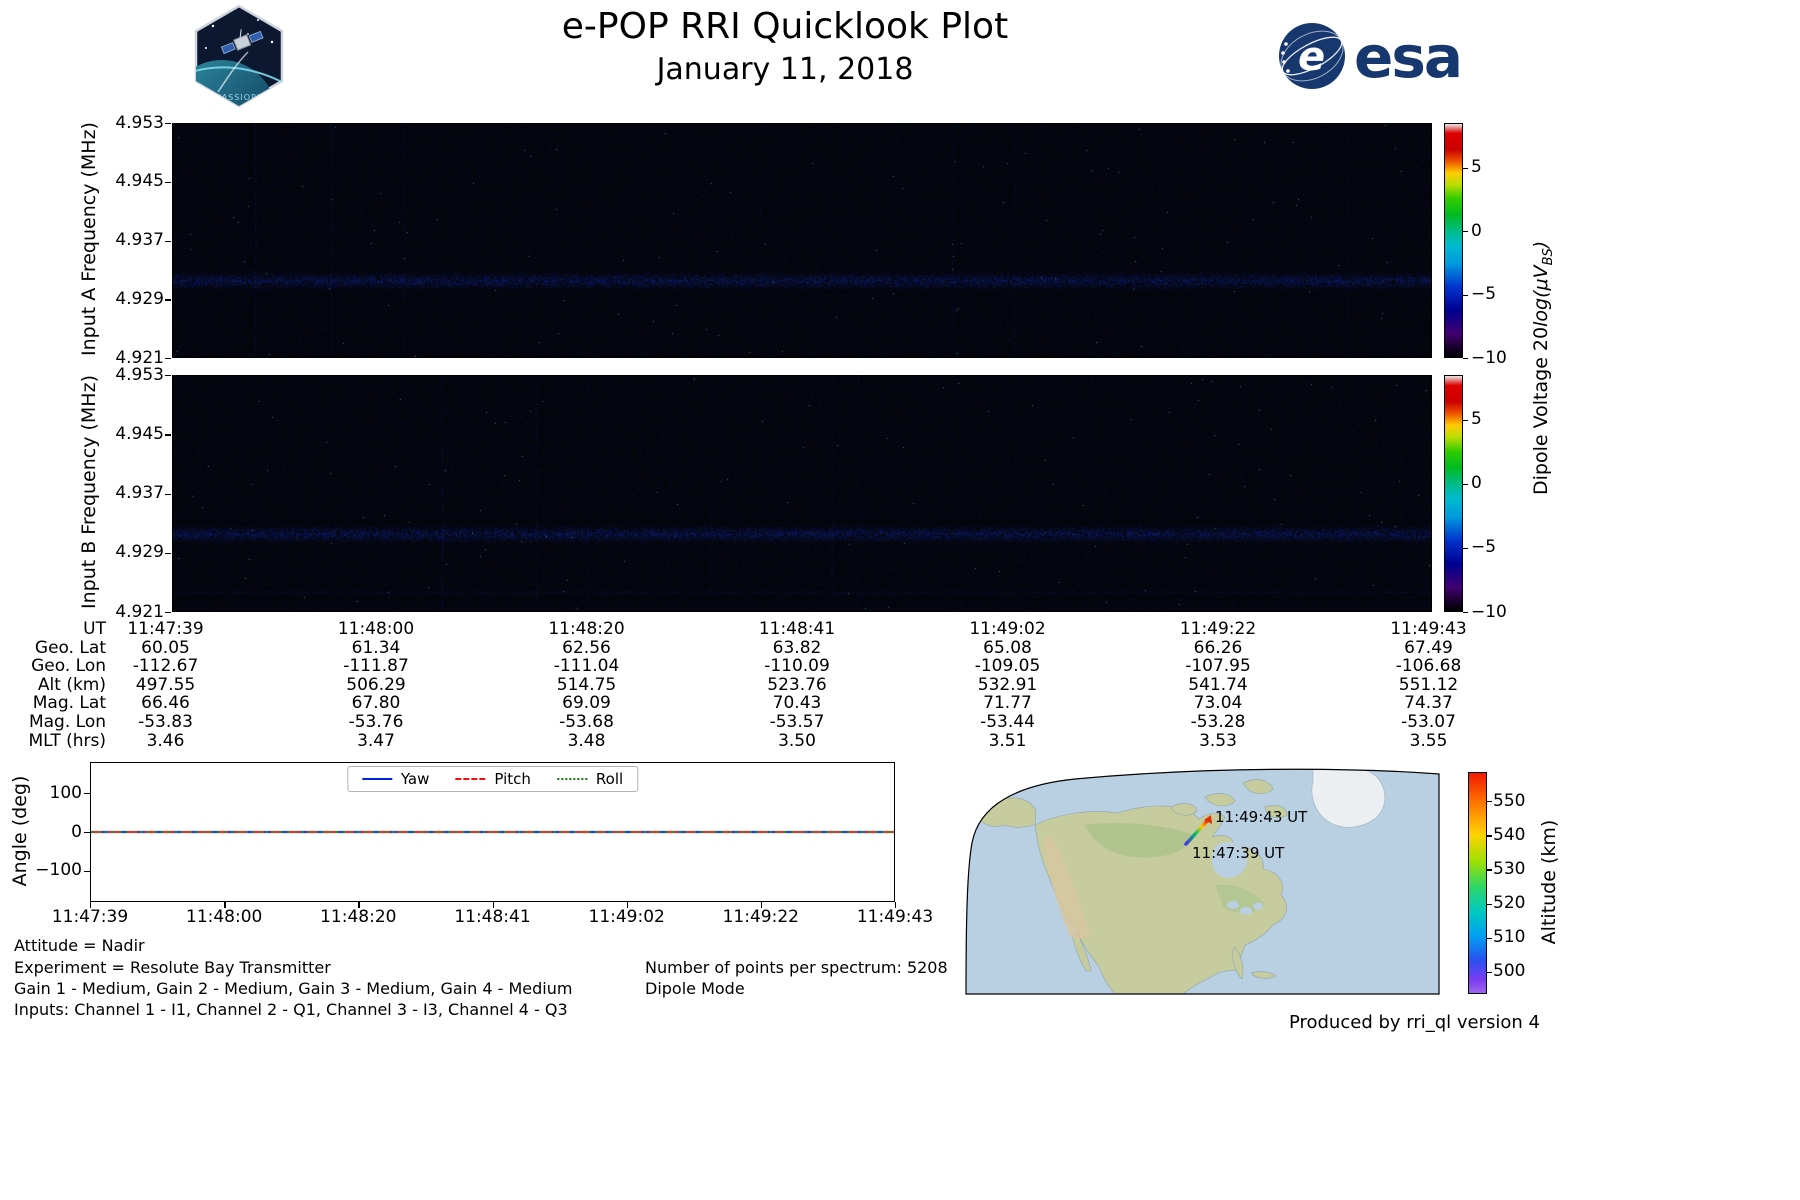 This screenshot has width=1800, height=1200. Describe the element at coordinates (1208, 819) in the screenshot. I see `ground-track-arrow` at that location.